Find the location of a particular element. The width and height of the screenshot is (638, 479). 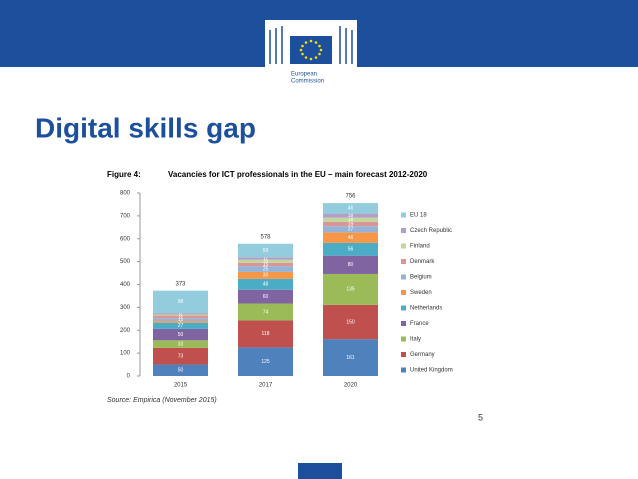

y-tick-label: 0 is located at coordinates (129, 377).